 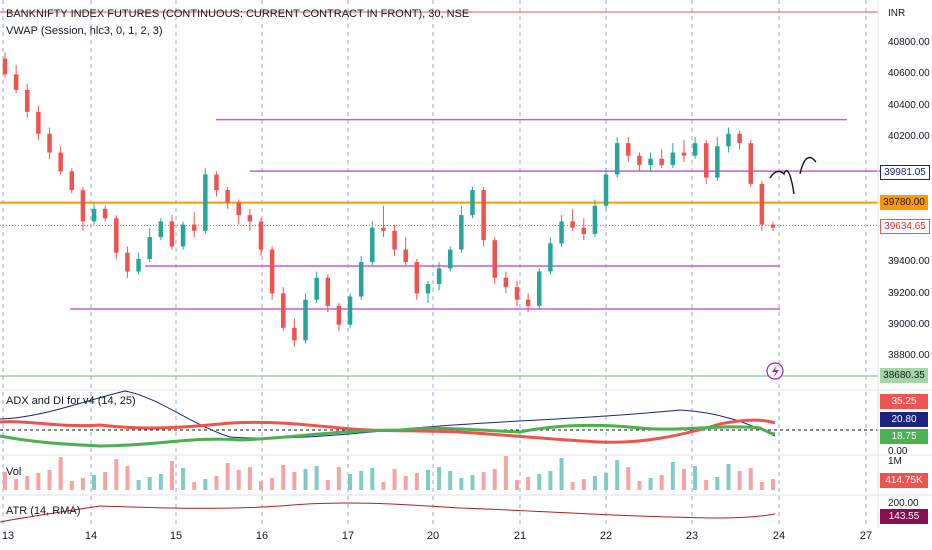 What do you see at coordinates (71, 401) in the screenshot?
I see `adx-title: ADX and DI for v4 (14, 25)` at bounding box center [71, 401].